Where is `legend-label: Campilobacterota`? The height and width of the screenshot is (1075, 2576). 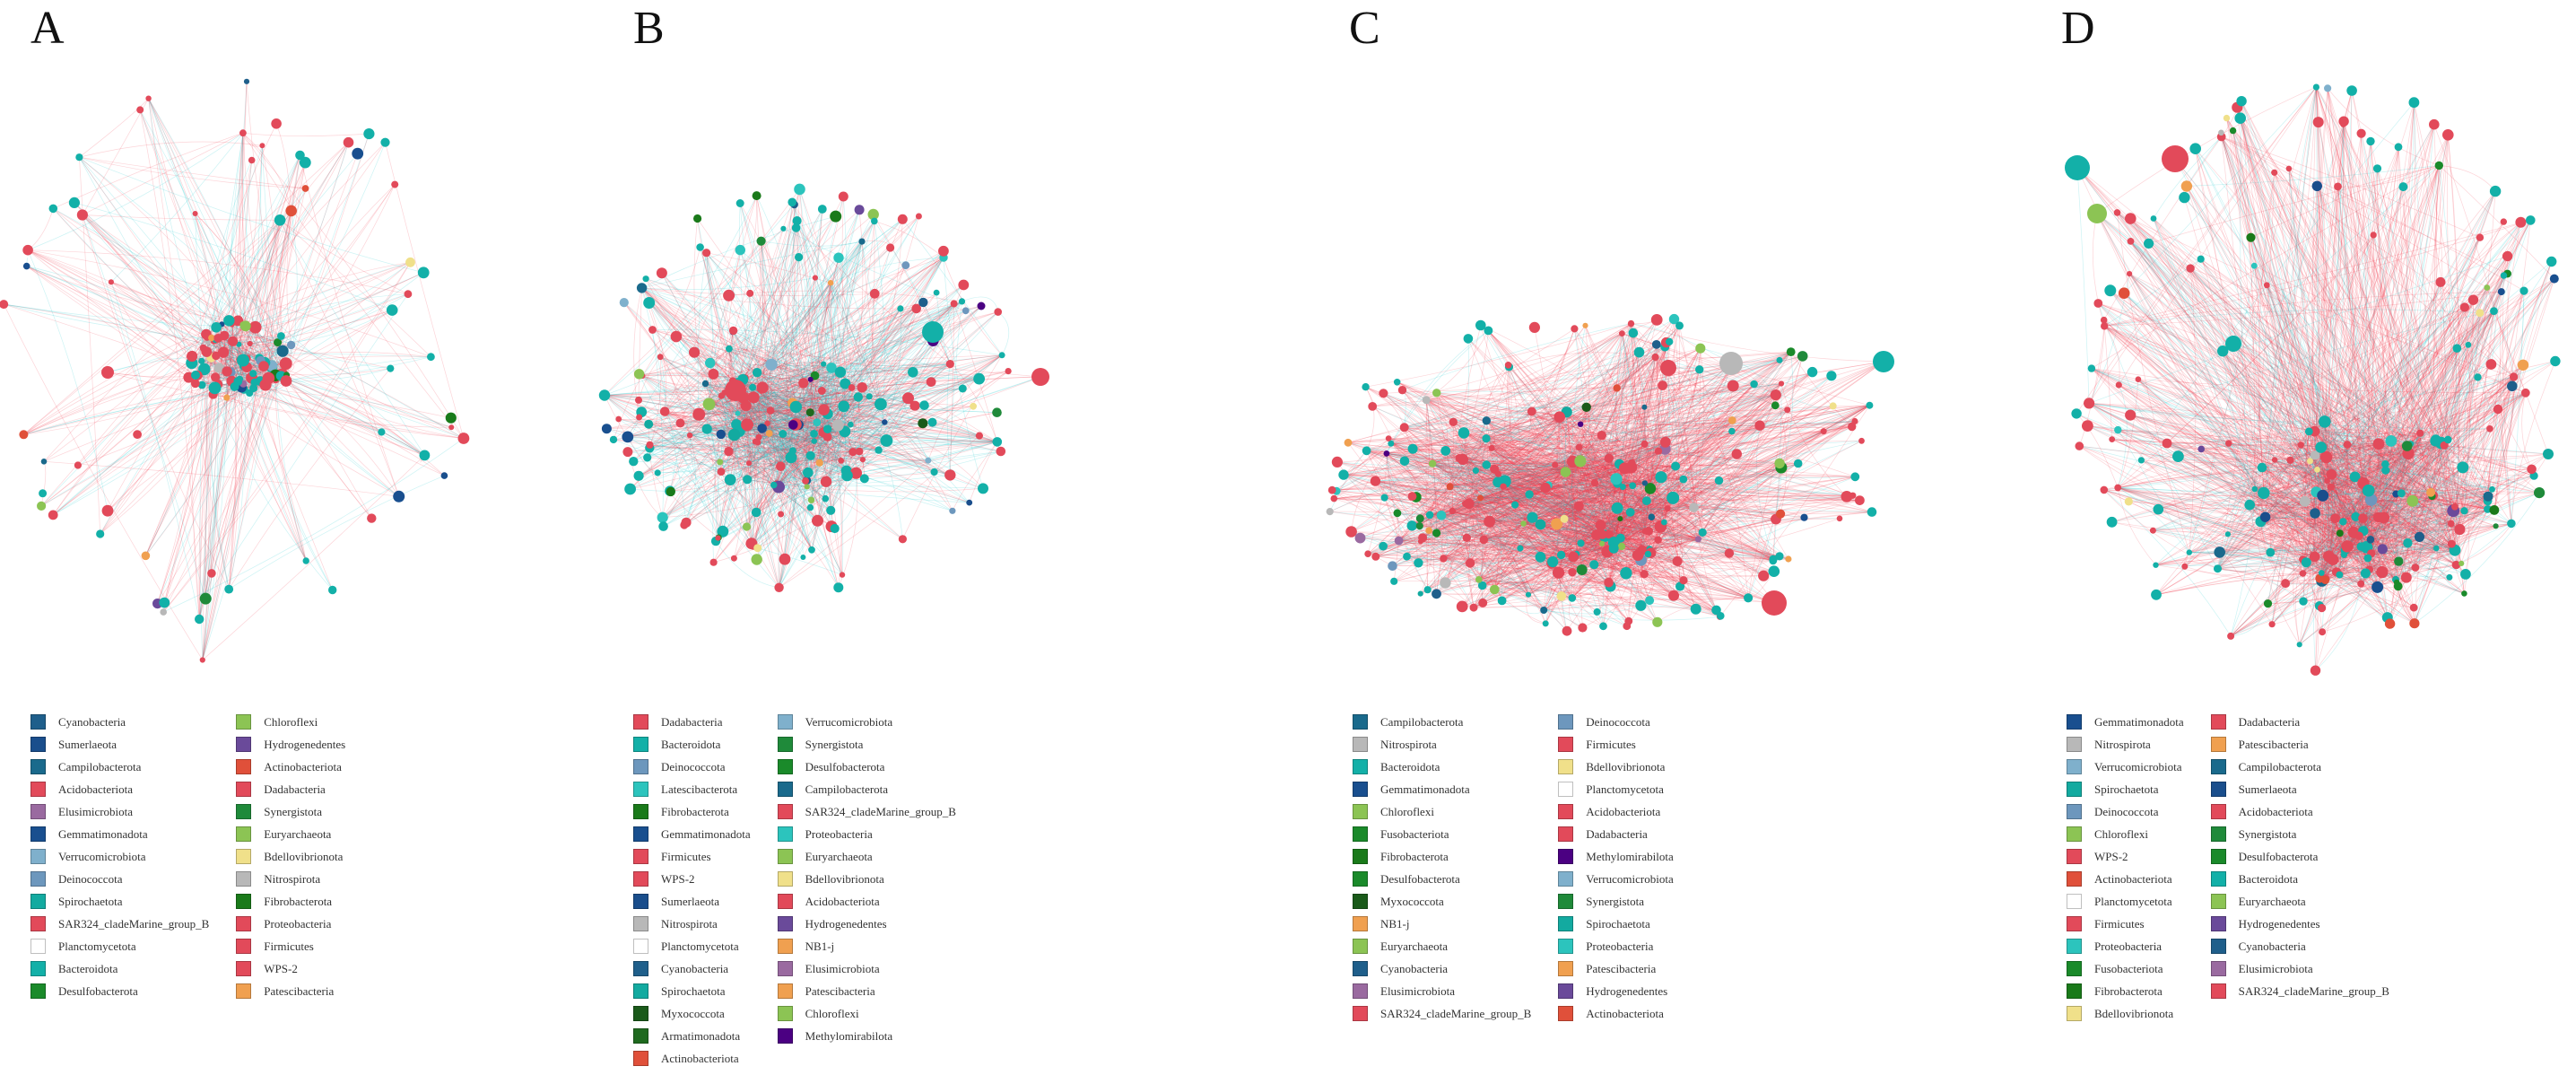
legend-label: Campilobacterota is located at coordinates (847, 789).